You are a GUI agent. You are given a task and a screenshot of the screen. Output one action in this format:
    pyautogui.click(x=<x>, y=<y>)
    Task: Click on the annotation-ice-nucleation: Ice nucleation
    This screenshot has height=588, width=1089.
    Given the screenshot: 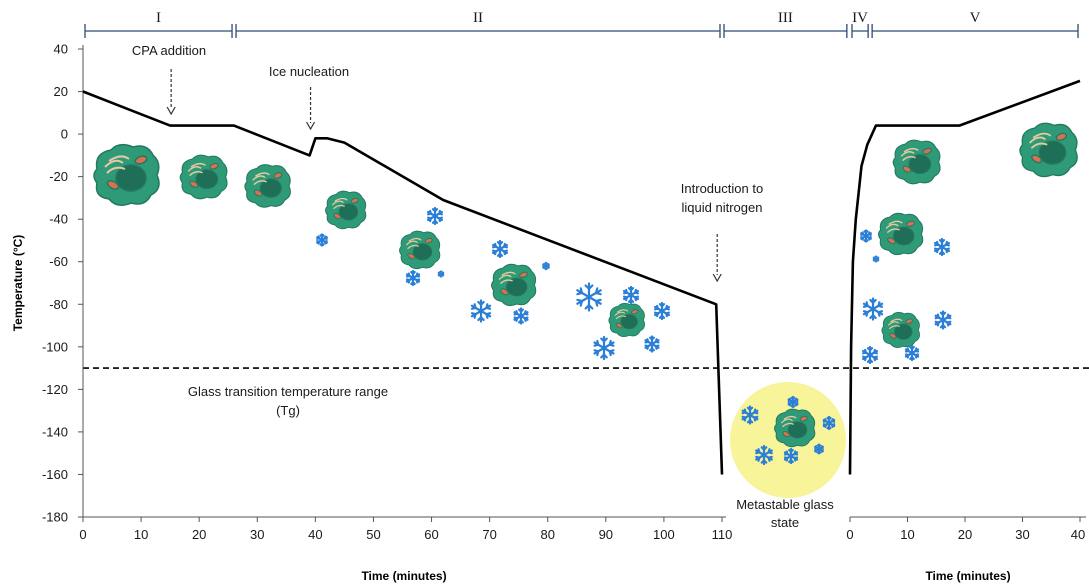 What is the action you would take?
    pyautogui.click(x=309, y=71)
    